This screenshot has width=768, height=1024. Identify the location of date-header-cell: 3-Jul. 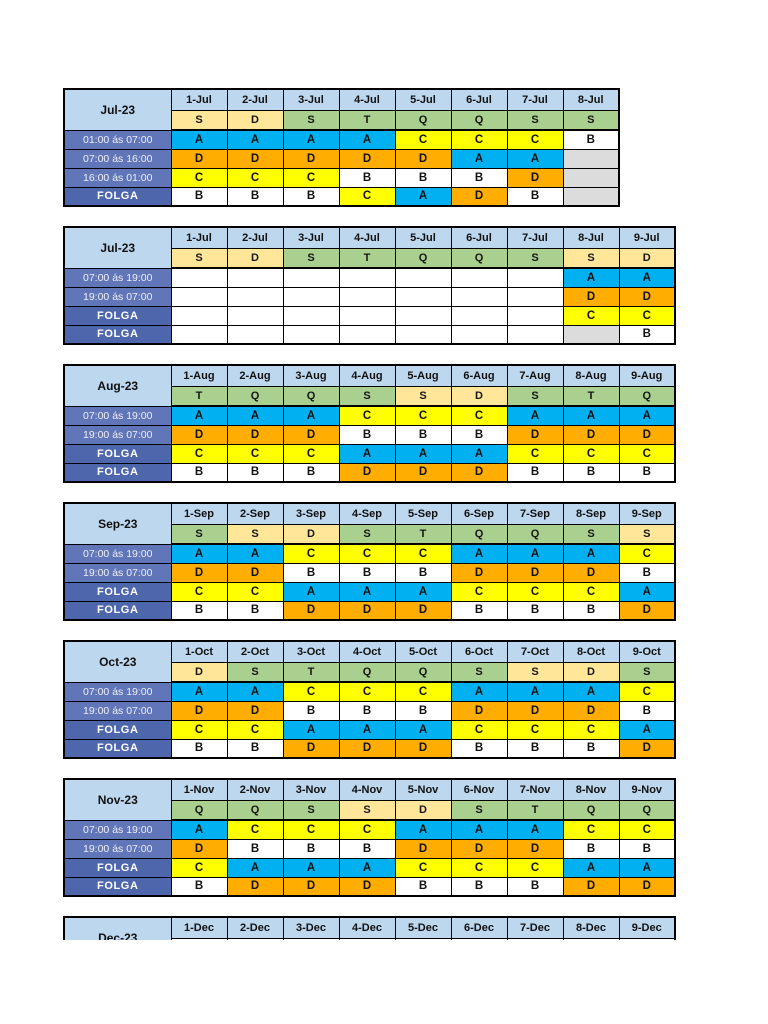
(311, 237).